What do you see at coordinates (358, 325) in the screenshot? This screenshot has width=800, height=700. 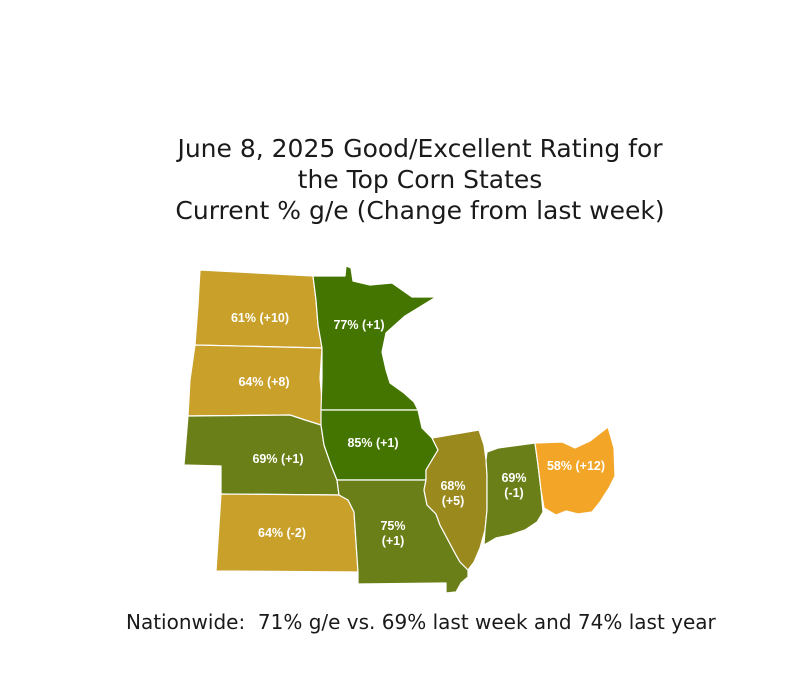 I see `label-minnesota: 77% (+1)` at bounding box center [358, 325].